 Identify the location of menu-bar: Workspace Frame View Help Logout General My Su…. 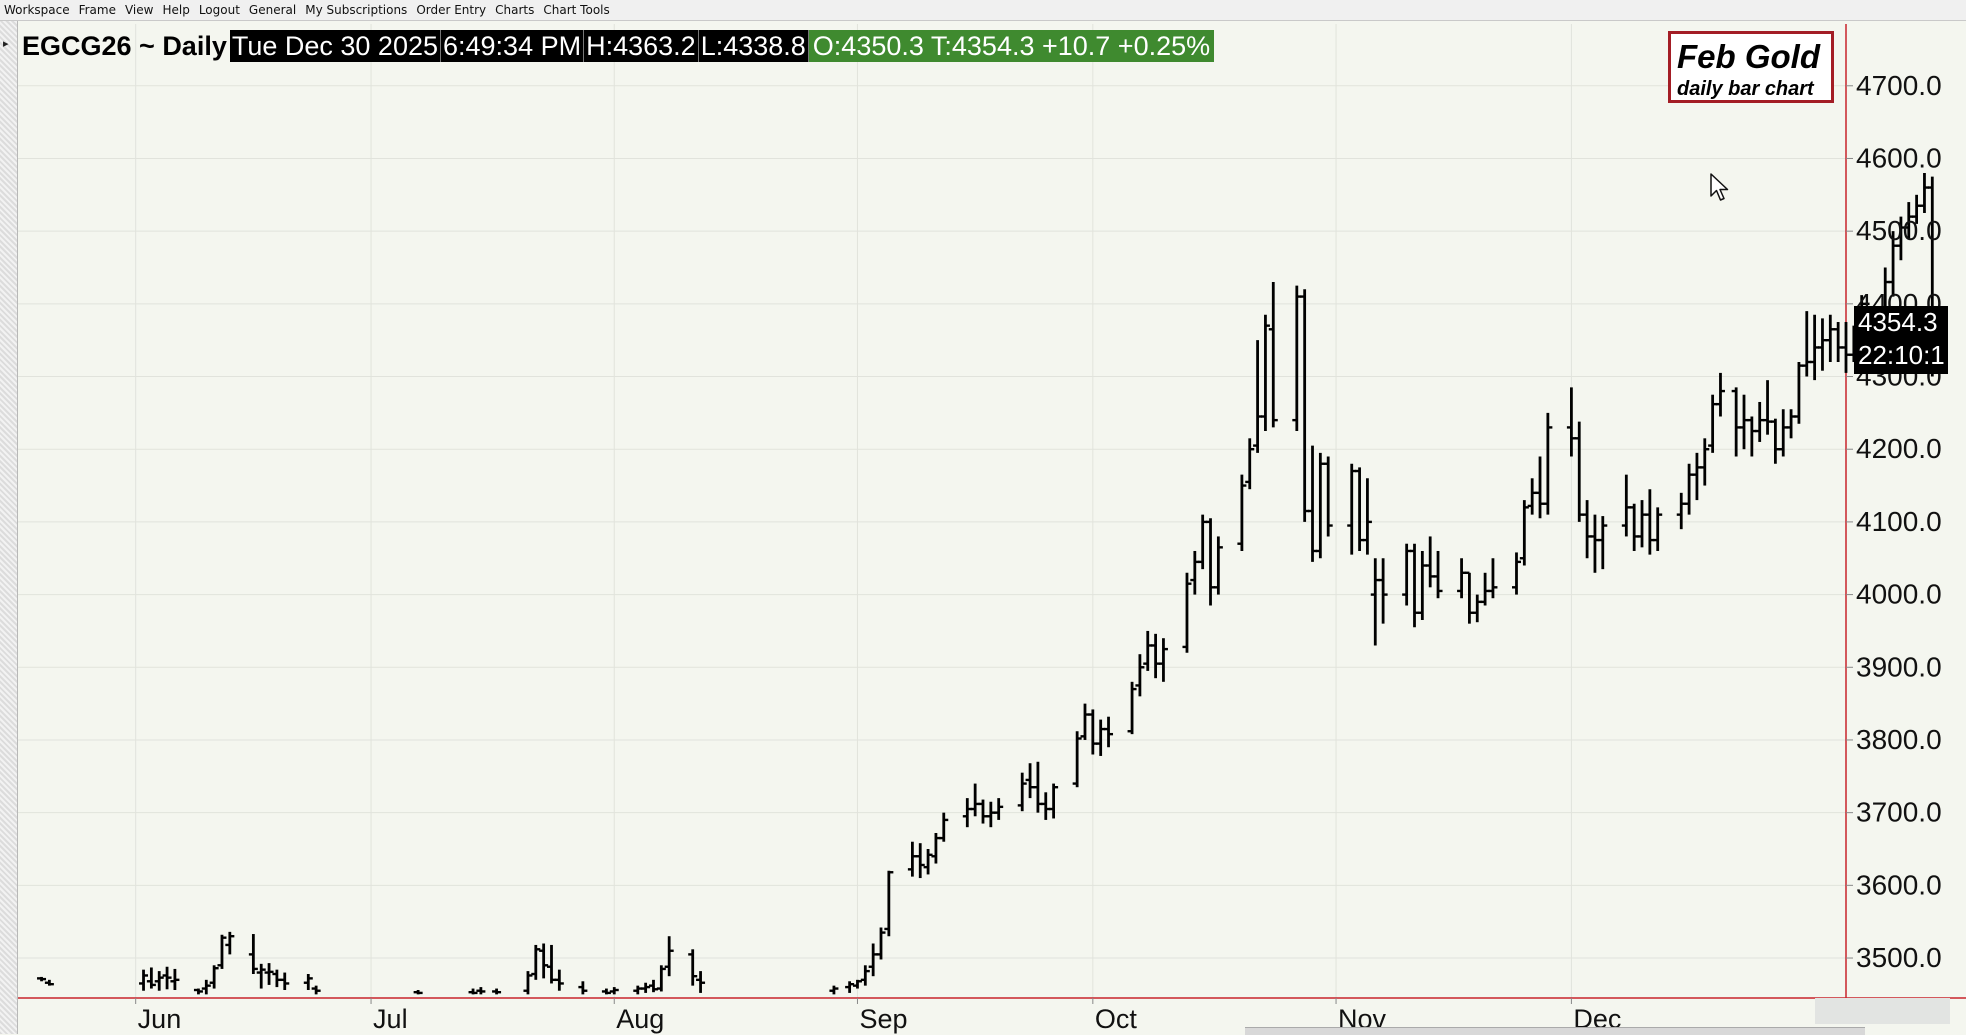
(983, 10).